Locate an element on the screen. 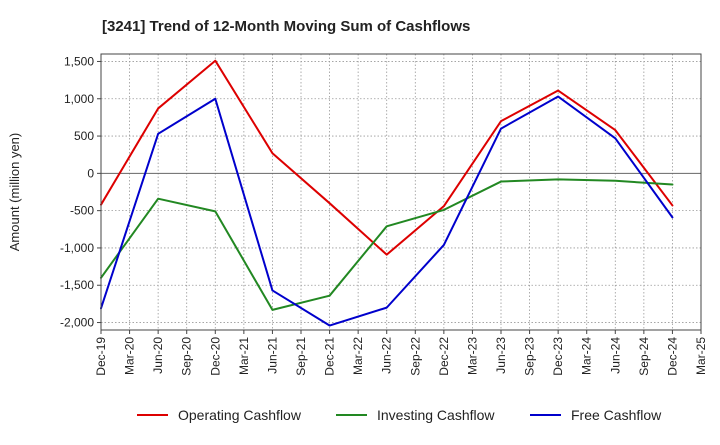 The width and height of the screenshot is (720, 445). x-tick-label: Mar-25 is located at coordinates (701, 356).